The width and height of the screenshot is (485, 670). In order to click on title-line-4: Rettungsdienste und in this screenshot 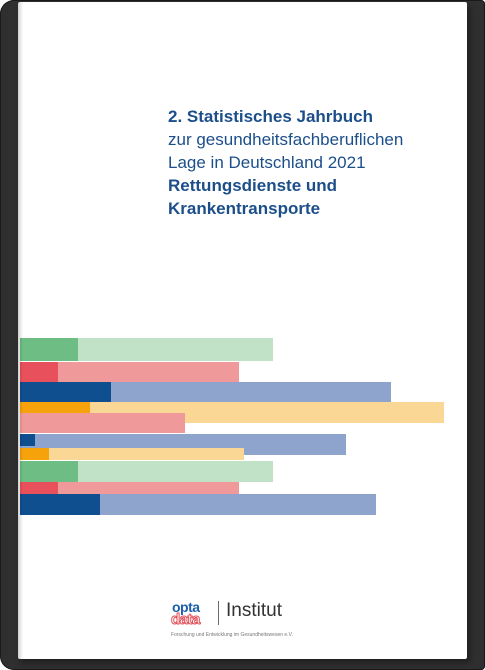, I will do `click(253, 185)`.